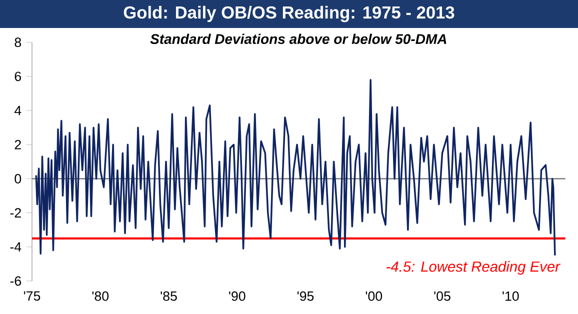  Describe the element at coordinates (16, 281) in the screenshot. I see `y-tick-label: -6` at that location.